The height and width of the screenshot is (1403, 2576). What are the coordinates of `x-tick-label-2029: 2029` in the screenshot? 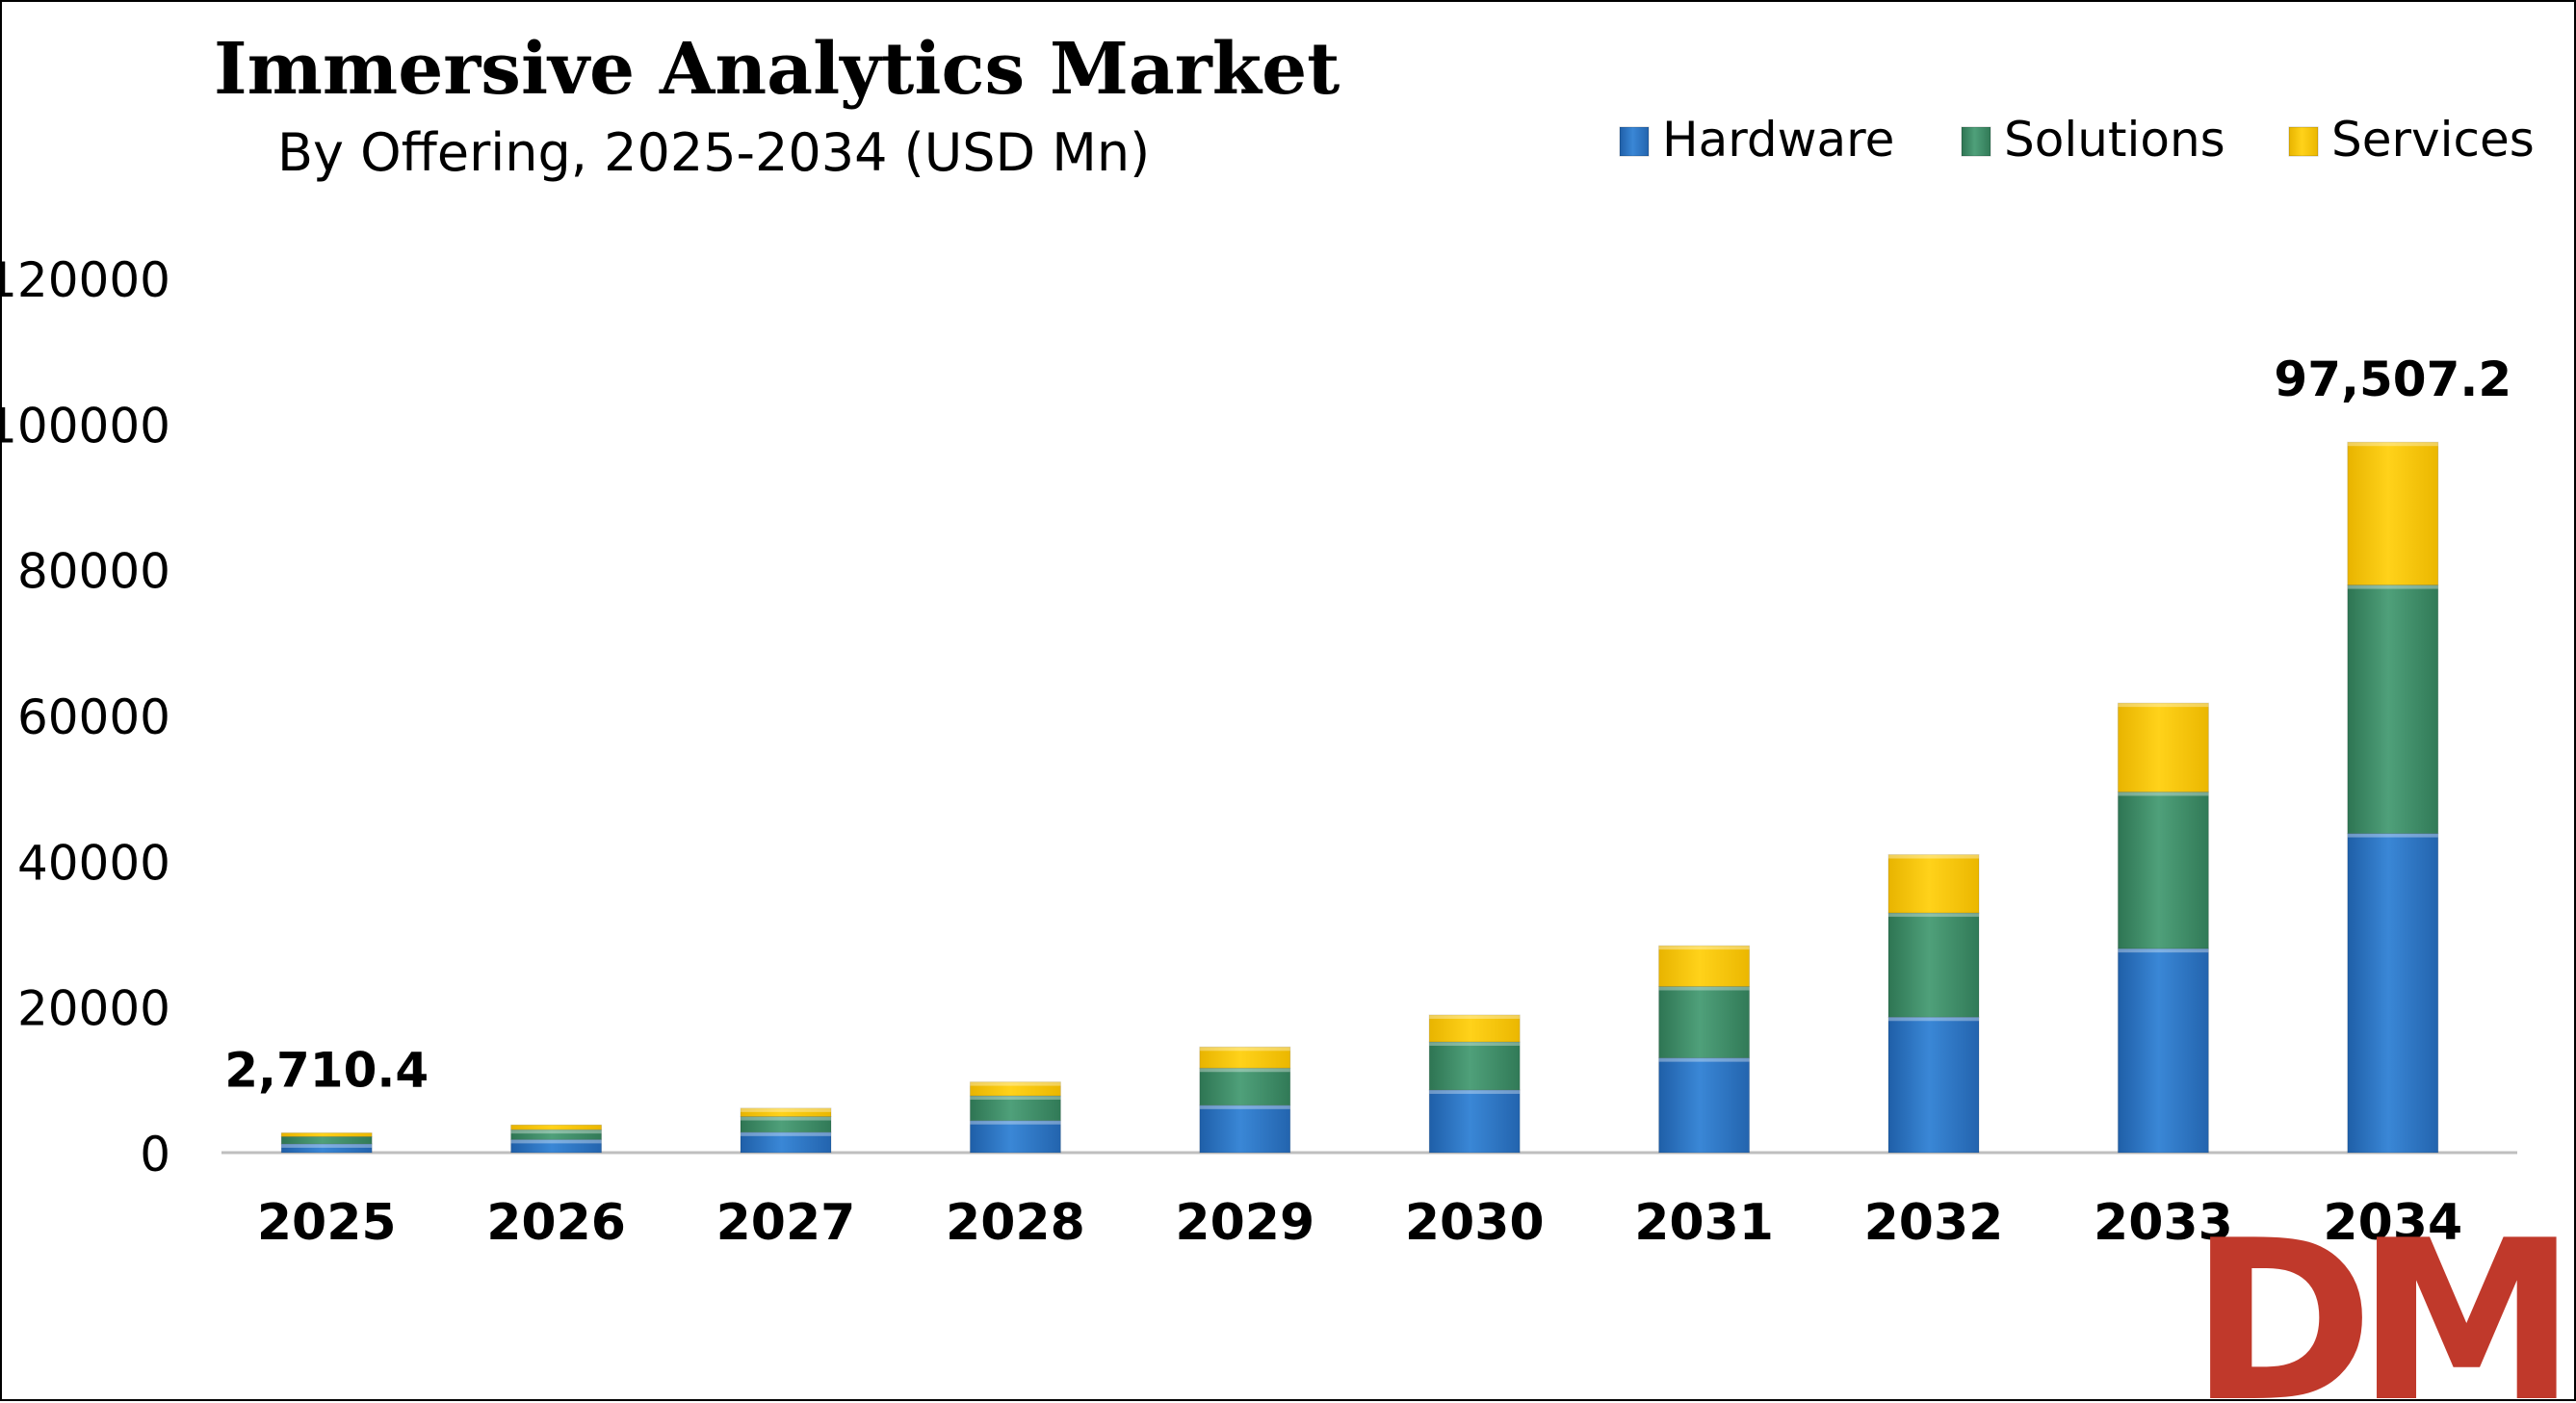 It's located at (1244, 1223).